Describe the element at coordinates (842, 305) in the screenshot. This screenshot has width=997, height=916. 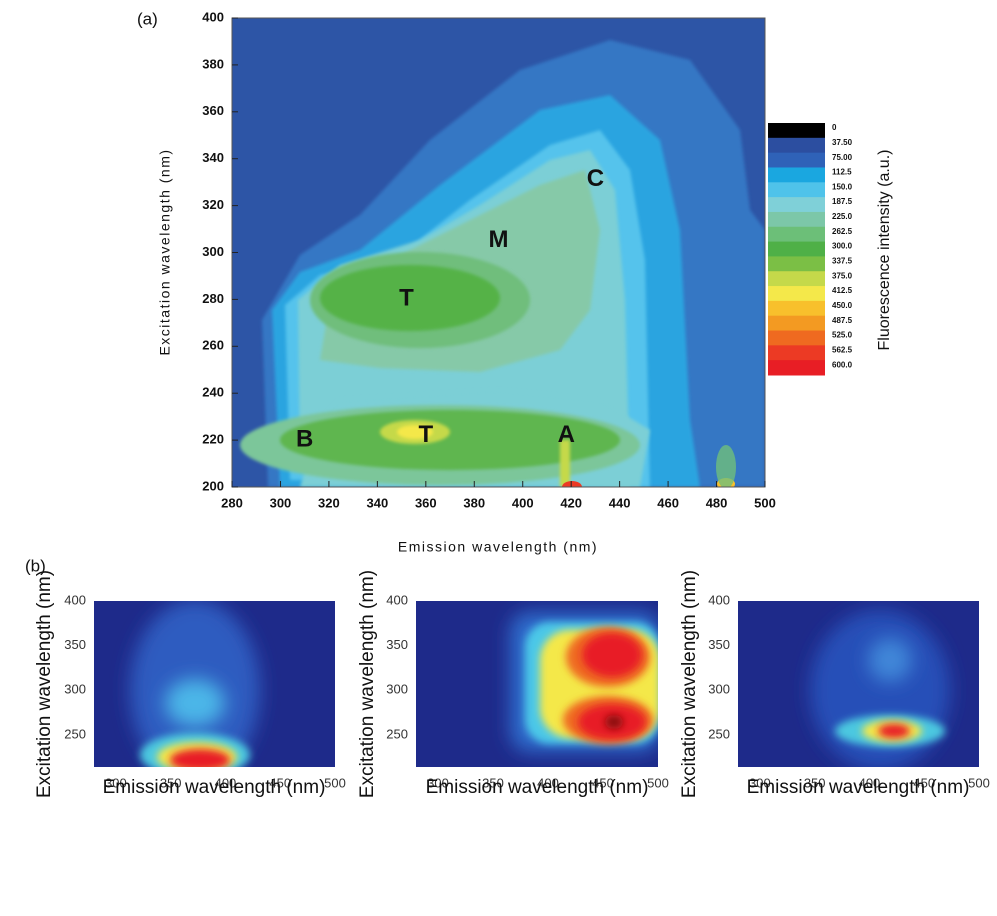
I see `colorbar-label: 450.0` at that location.